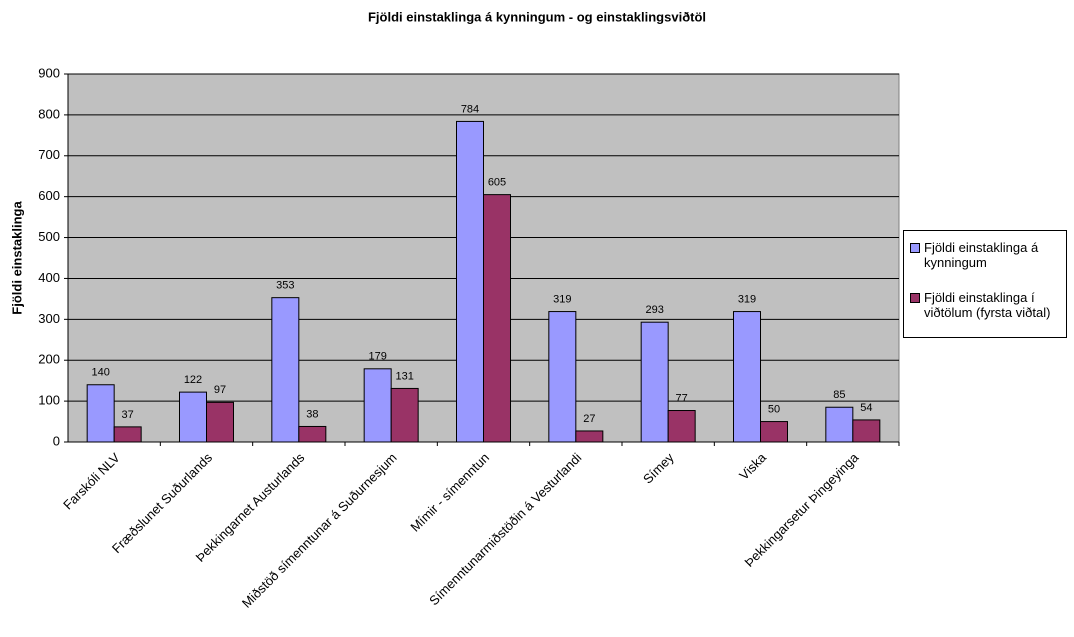 The width and height of the screenshot is (1074, 637). Describe the element at coordinates (128, 415) in the screenshot. I see `data-label: 37` at that location.